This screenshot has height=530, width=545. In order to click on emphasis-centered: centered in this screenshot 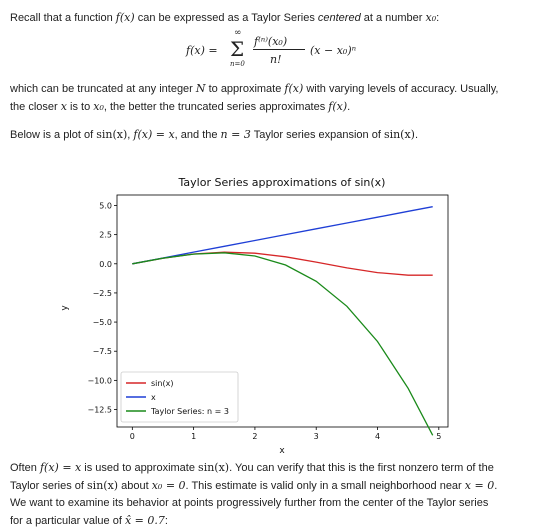, I will do `click(339, 18)`.